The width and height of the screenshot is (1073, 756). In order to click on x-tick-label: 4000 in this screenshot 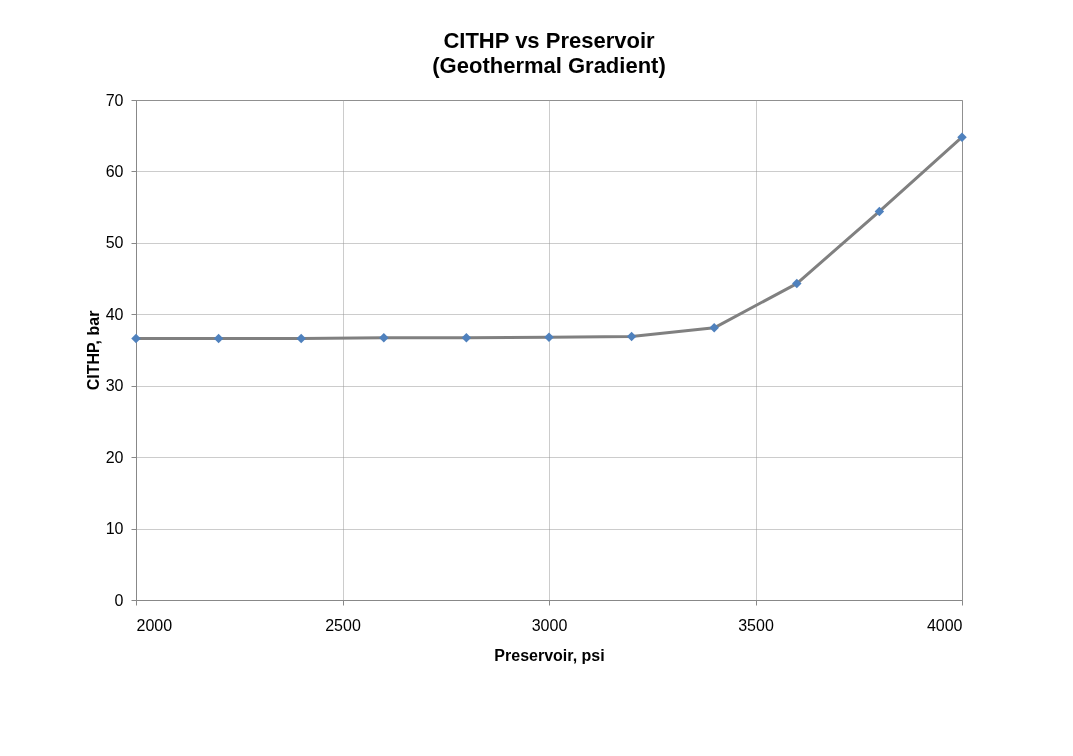, I will do `click(944, 625)`.